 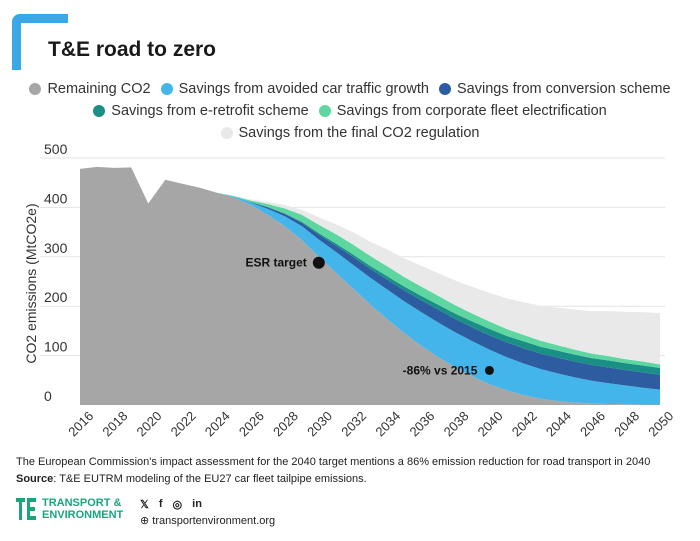 What do you see at coordinates (56, 149) in the screenshot?
I see `y-tick-label: 500` at bounding box center [56, 149].